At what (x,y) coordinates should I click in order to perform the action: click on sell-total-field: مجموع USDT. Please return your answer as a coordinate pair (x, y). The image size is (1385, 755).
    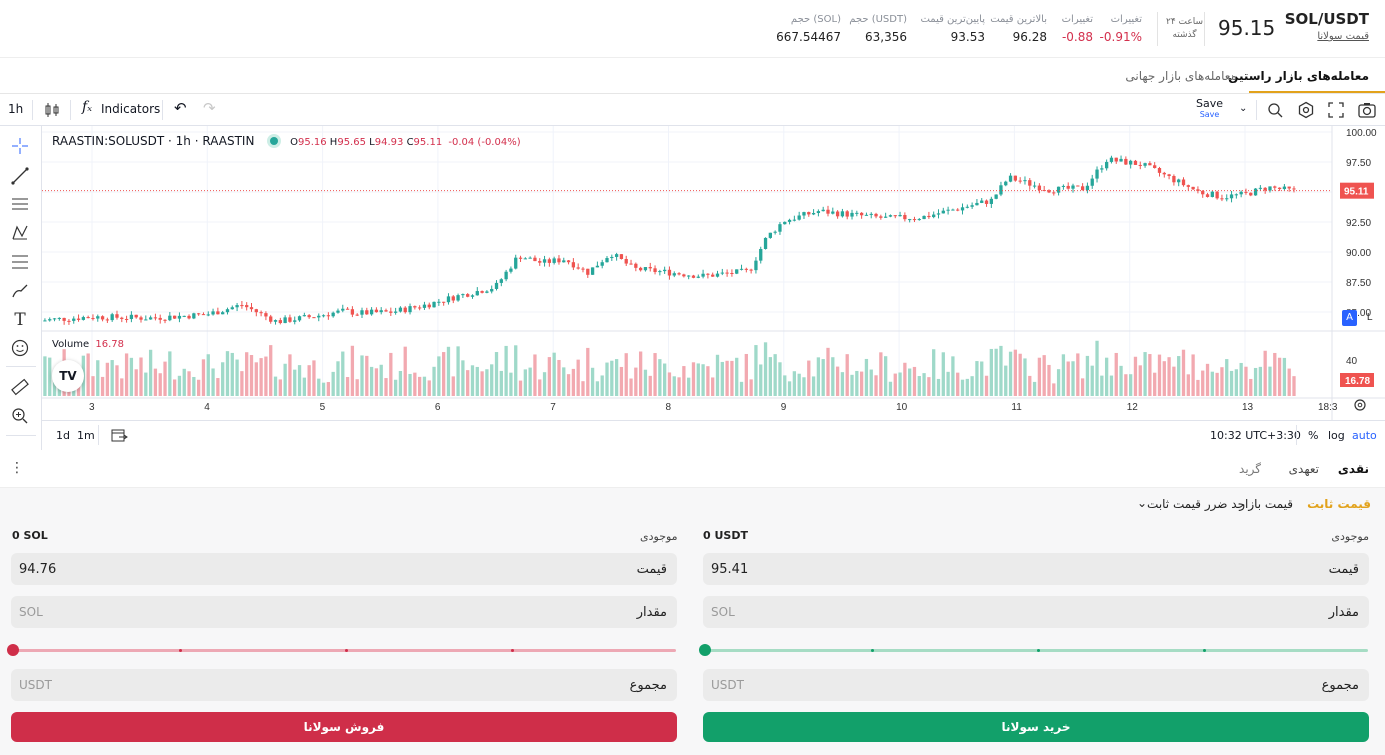
    Looking at the image, I should click on (344, 685).